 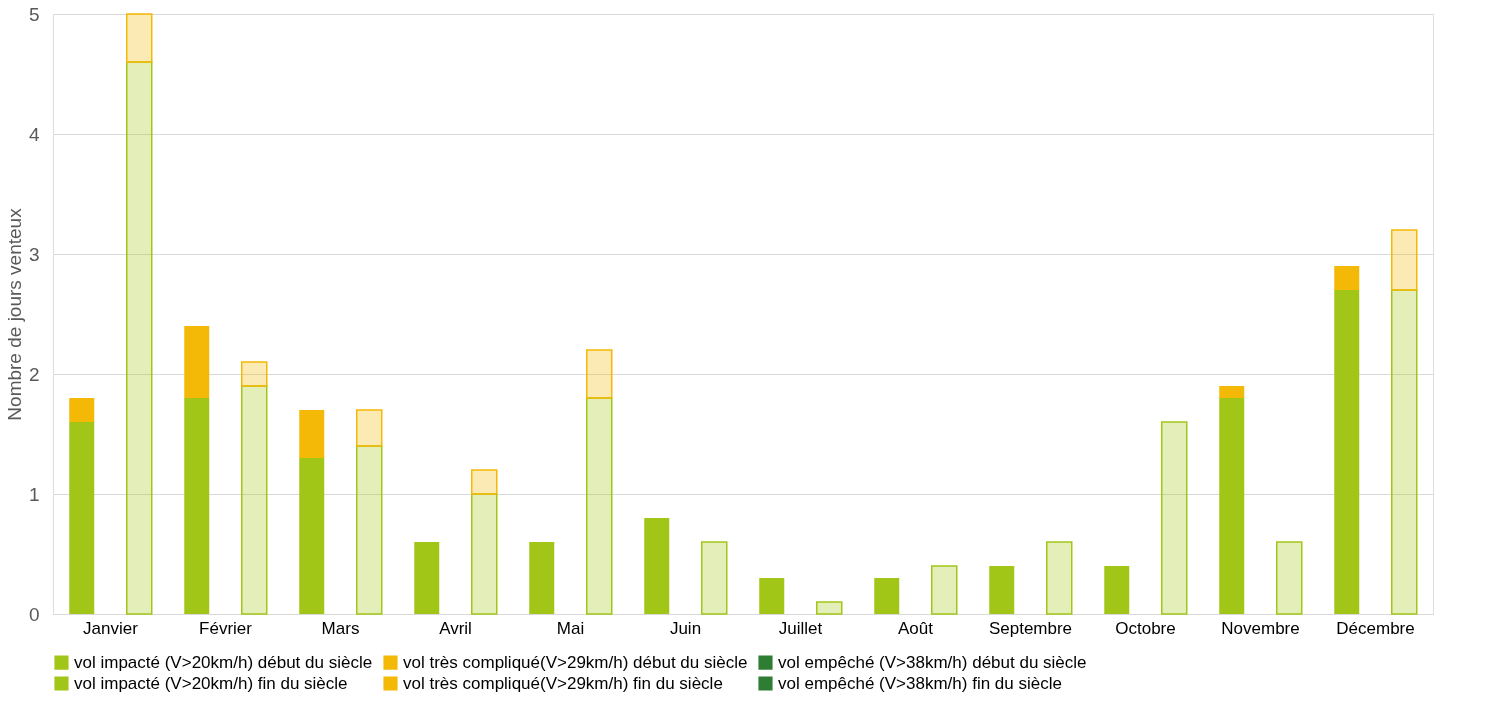 I want to click on y-tick-label: 5, so click(x=34, y=14).